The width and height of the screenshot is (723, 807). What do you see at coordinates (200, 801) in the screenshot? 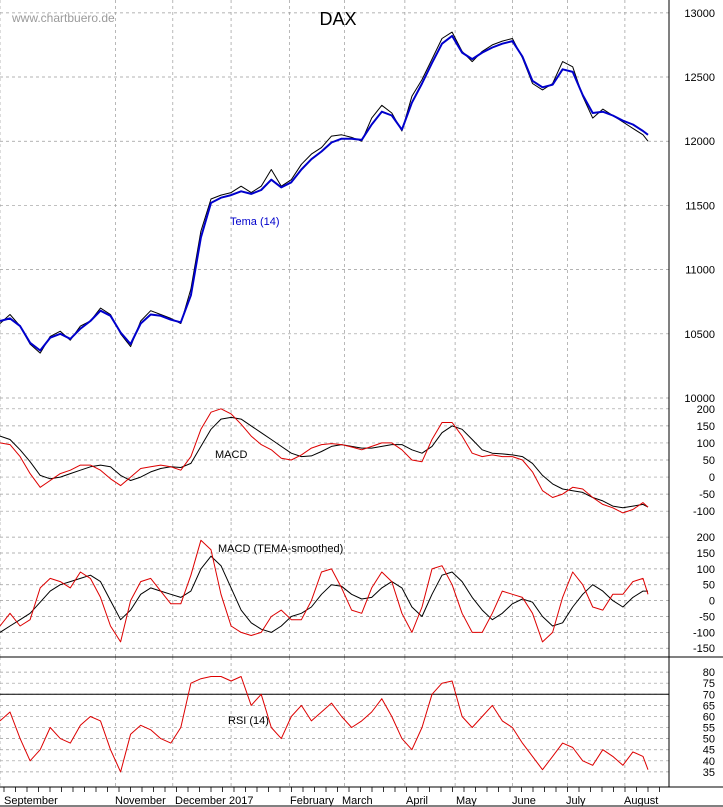
I see `month-label: December` at bounding box center [200, 801].